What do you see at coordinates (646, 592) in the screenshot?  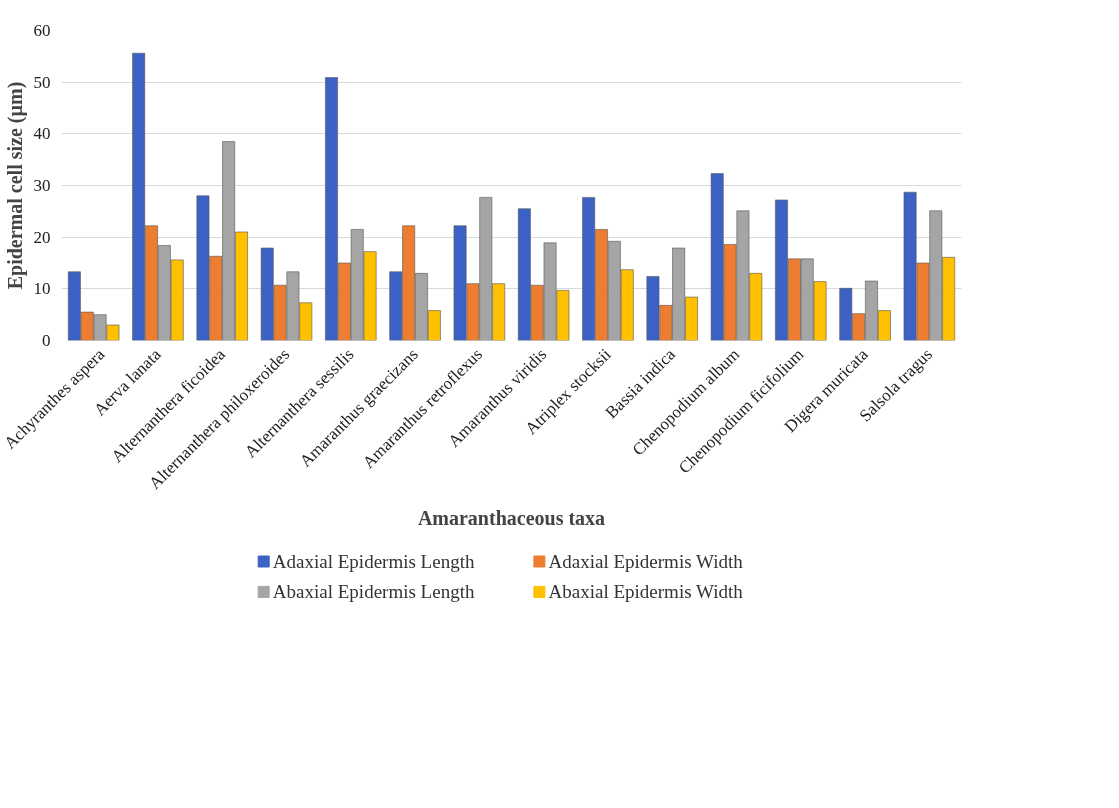 I see `legend-label: Abaxial Epidermis Width` at bounding box center [646, 592].